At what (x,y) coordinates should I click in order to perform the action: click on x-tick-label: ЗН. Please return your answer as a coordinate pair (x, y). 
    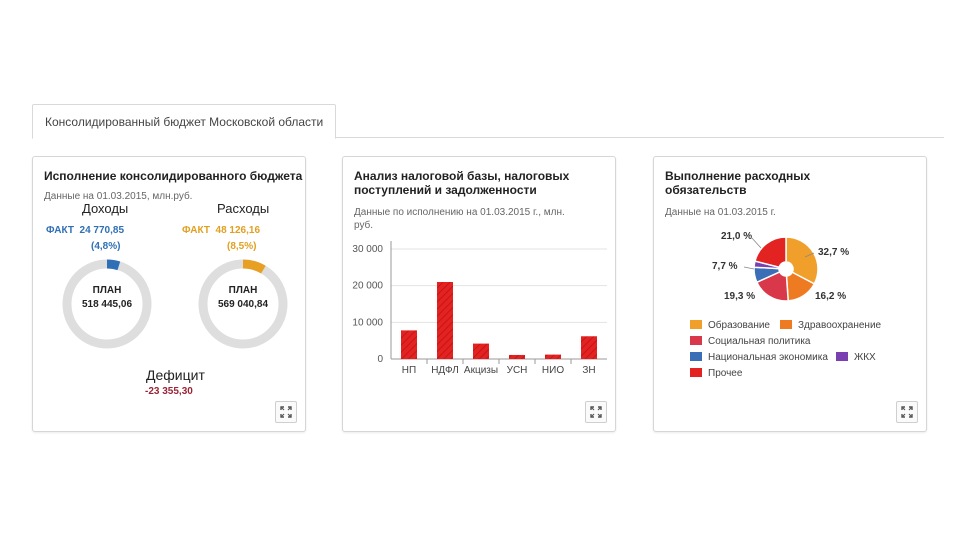
    Looking at the image, I should click on (588, 370).